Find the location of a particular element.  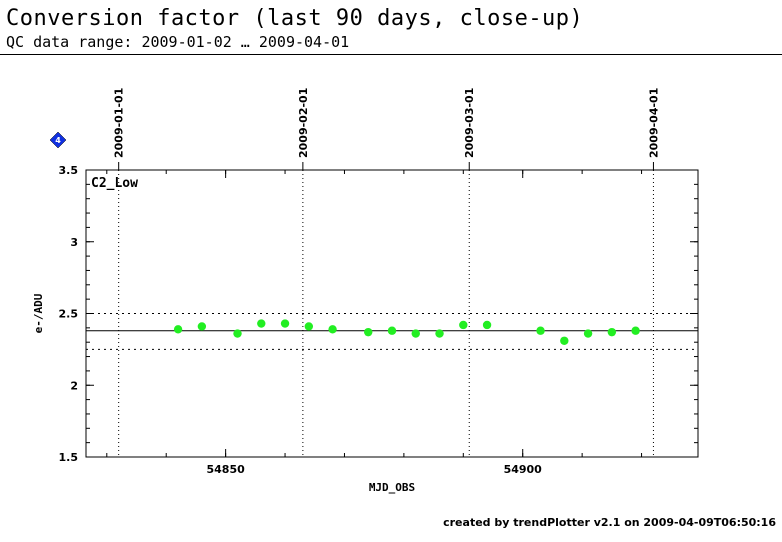

y-axis-title: e-/ADU is located at coordinates (38, 313).